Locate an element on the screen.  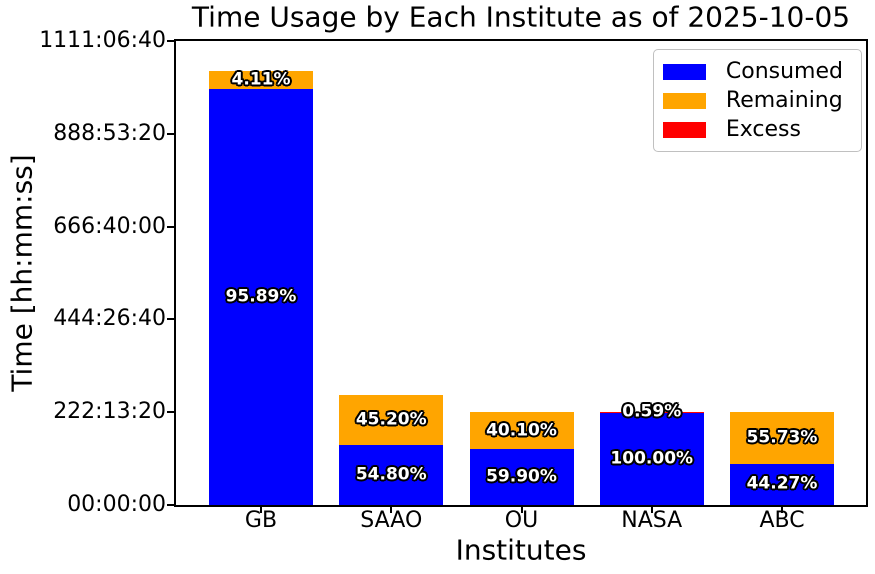
bar-segment-remaining: 55.73% is located at coordinates (782, 438).